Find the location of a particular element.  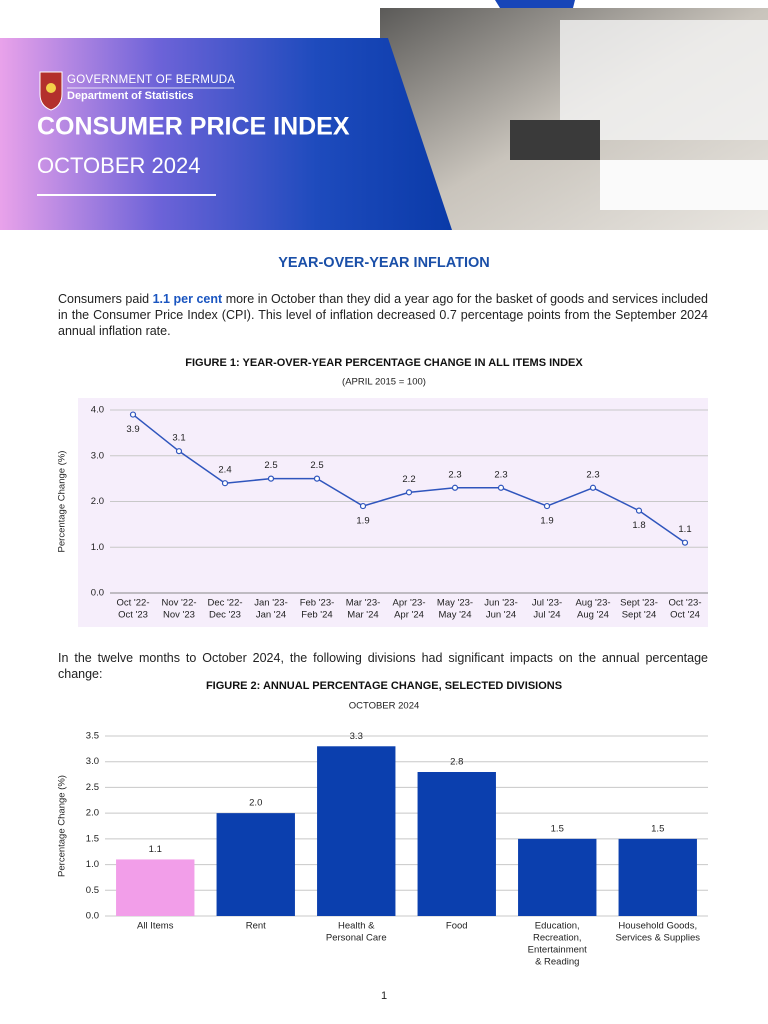

x-tick-label: Health & is located at coordinates (356, 926).